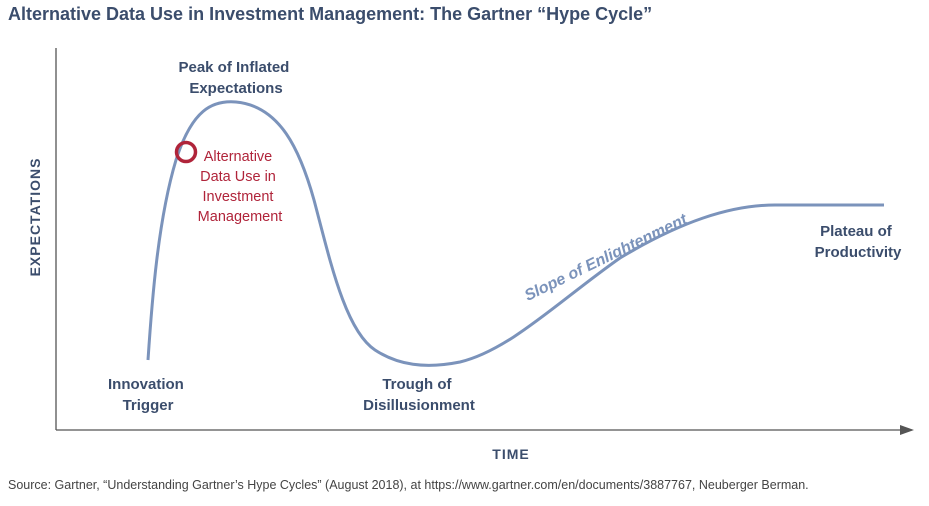  Describe the element at coordinates (235, 78) in the screenshot. I see `stage-peak-label: Peak of Inflated Expectations` at that location.